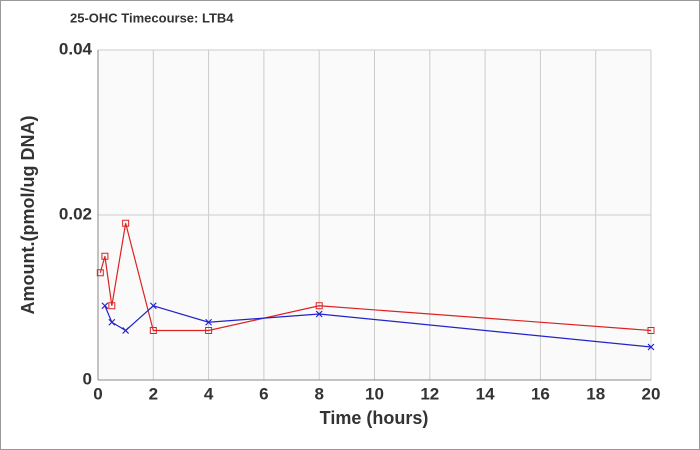  Describe the element at coordinates (87, 378) in the screenshot. I see `y-tick-label: 0` at that location.